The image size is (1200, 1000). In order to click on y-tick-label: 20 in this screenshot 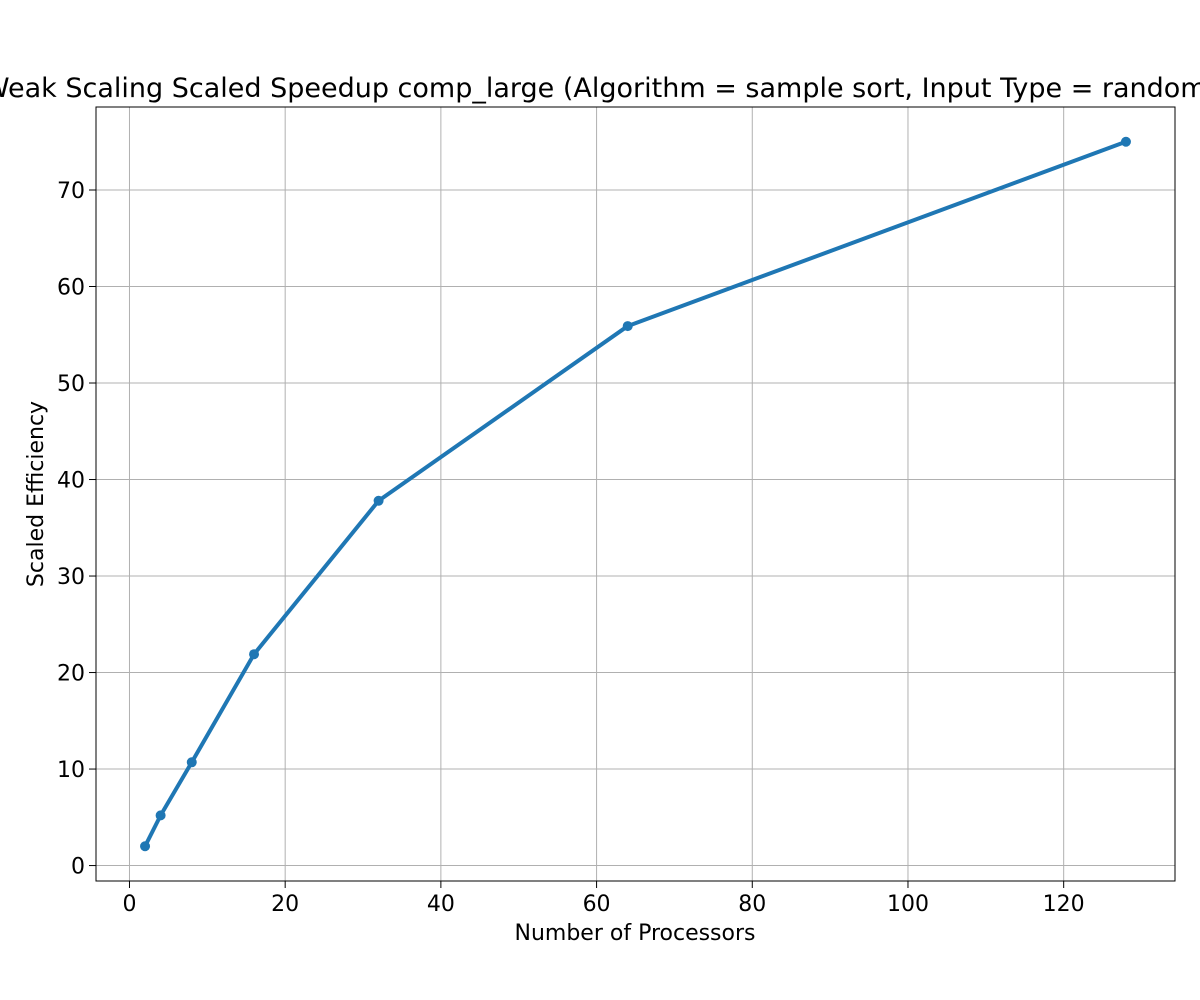, I will do `click(71, 674)`.